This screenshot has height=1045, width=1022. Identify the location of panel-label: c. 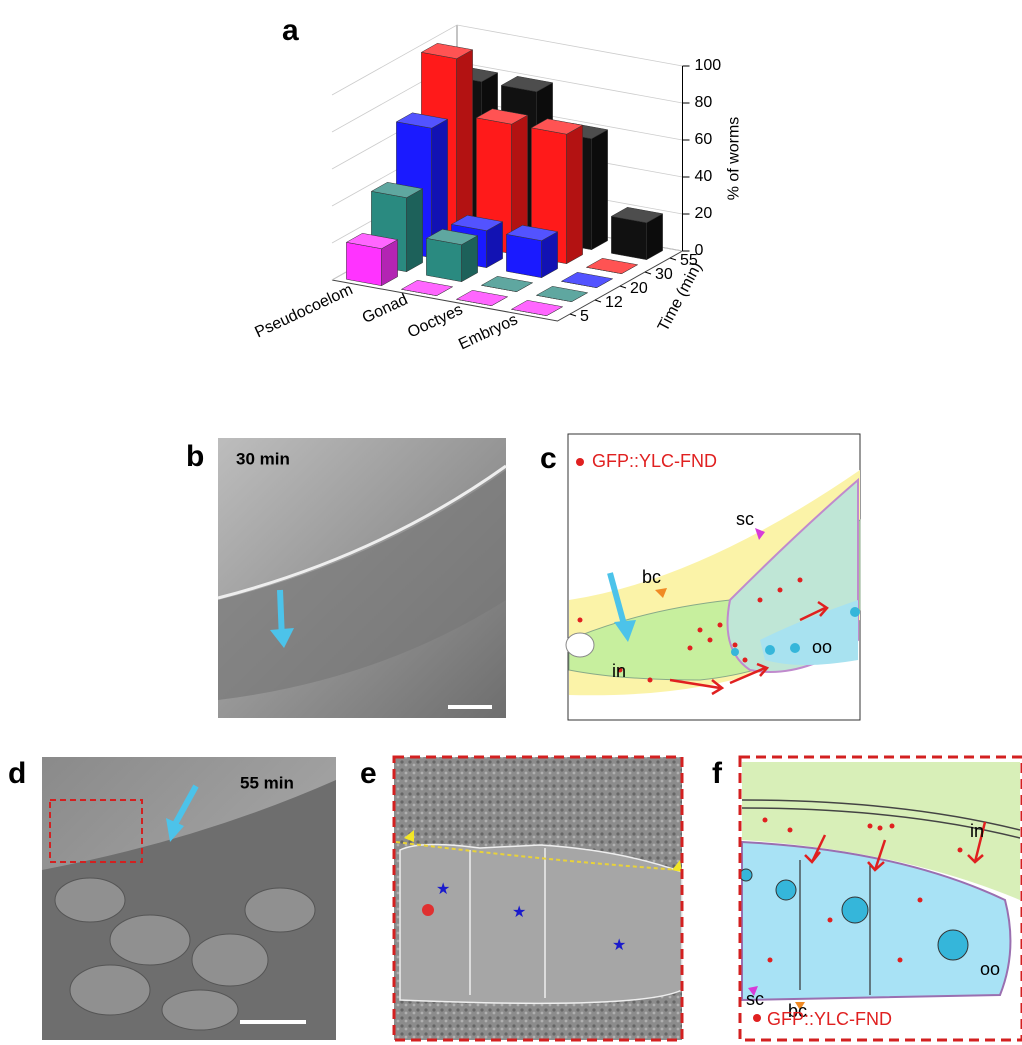
(548, 458).